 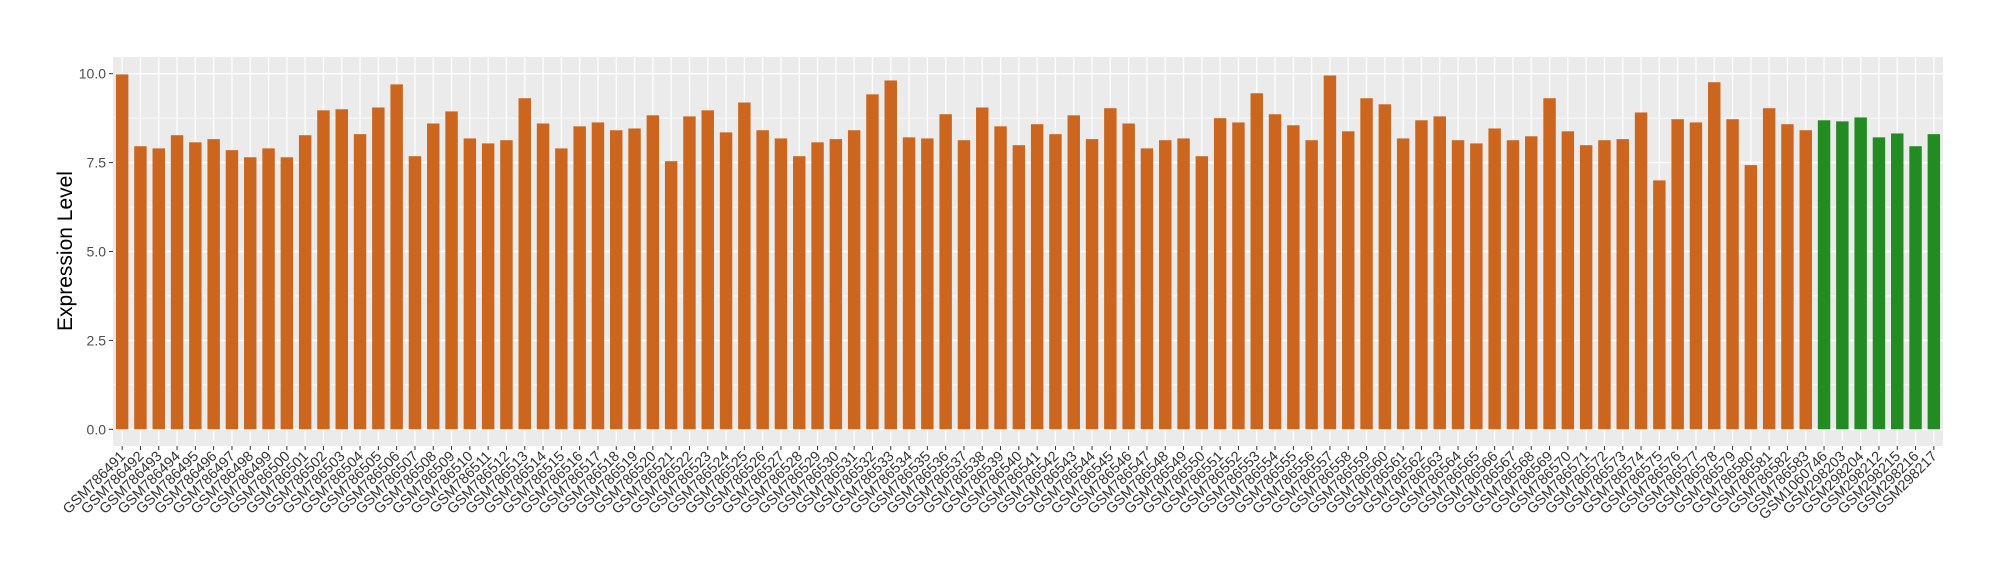 What do you see at coordinates (451, 270) in the screenshot?
I see `bar-GSM786509` at bounding box center [451, 270].